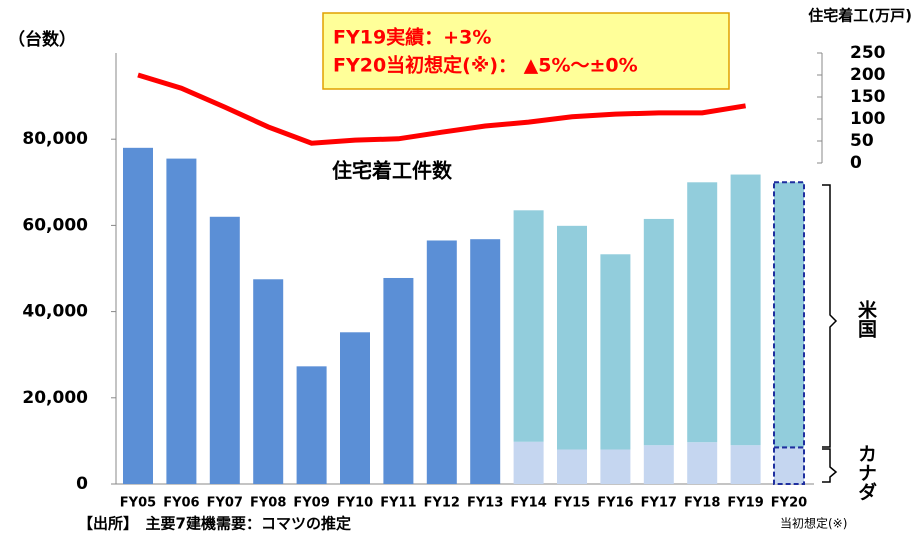  Describe the element at coordinates (856, 163) in the screenshot. I see `y2-tick-label: 0` at that location.